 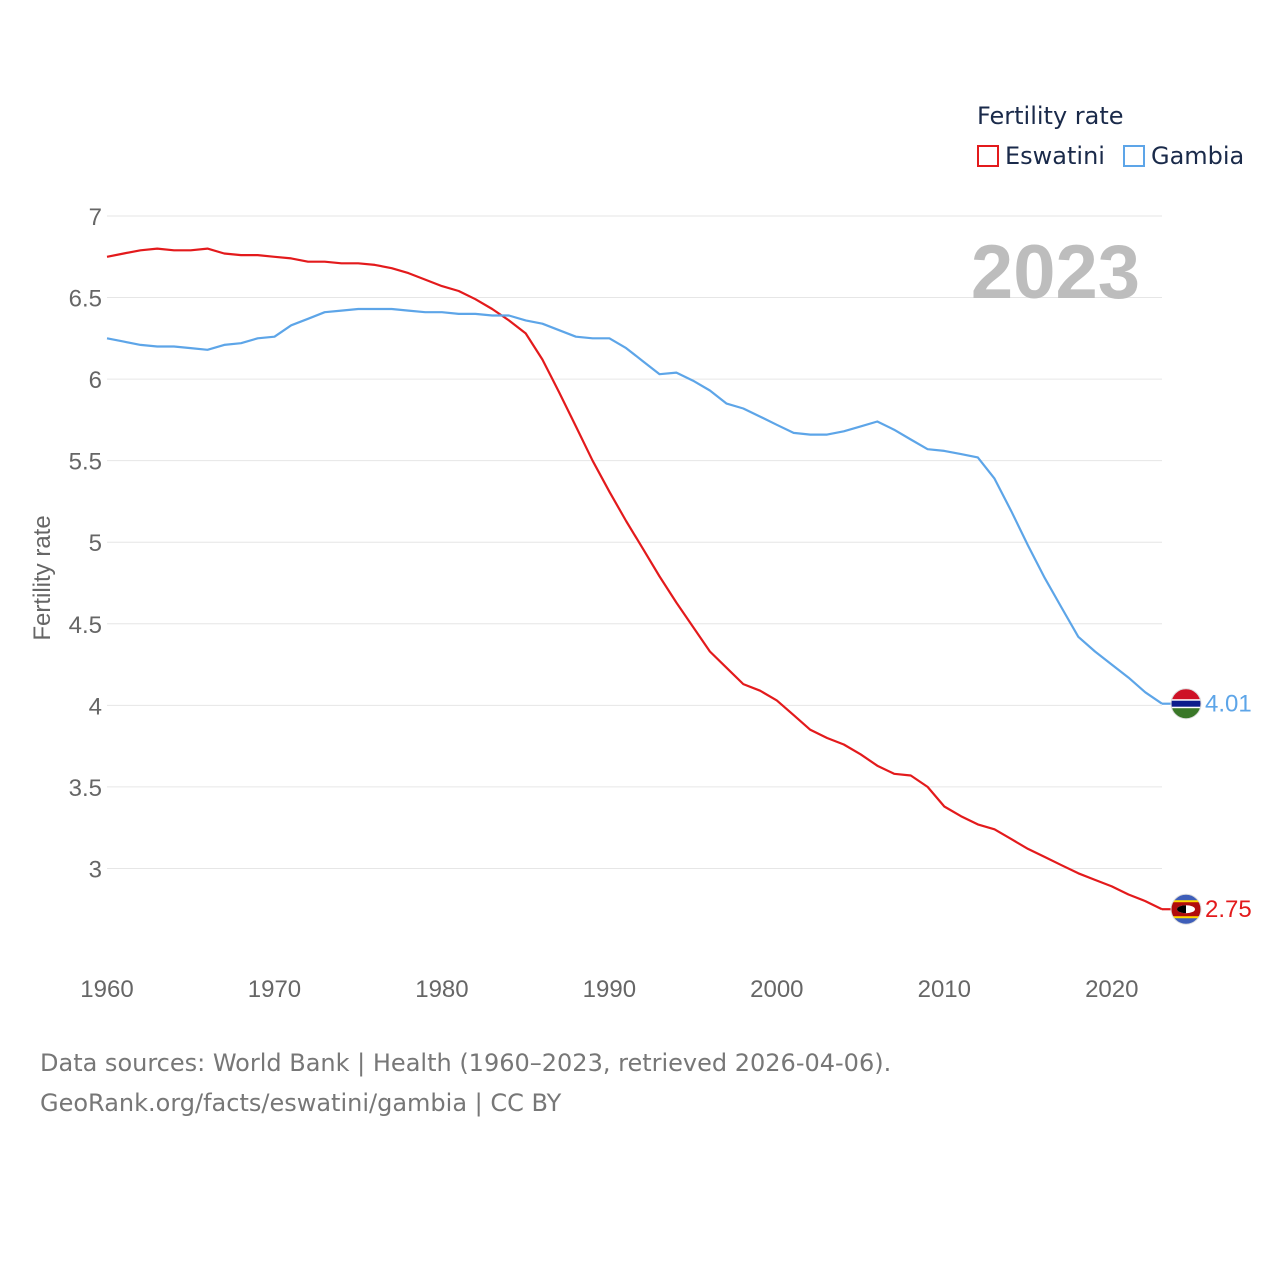 I want to click on end-value-label-eswatini: 2.75, so click(x=1228, y=909).